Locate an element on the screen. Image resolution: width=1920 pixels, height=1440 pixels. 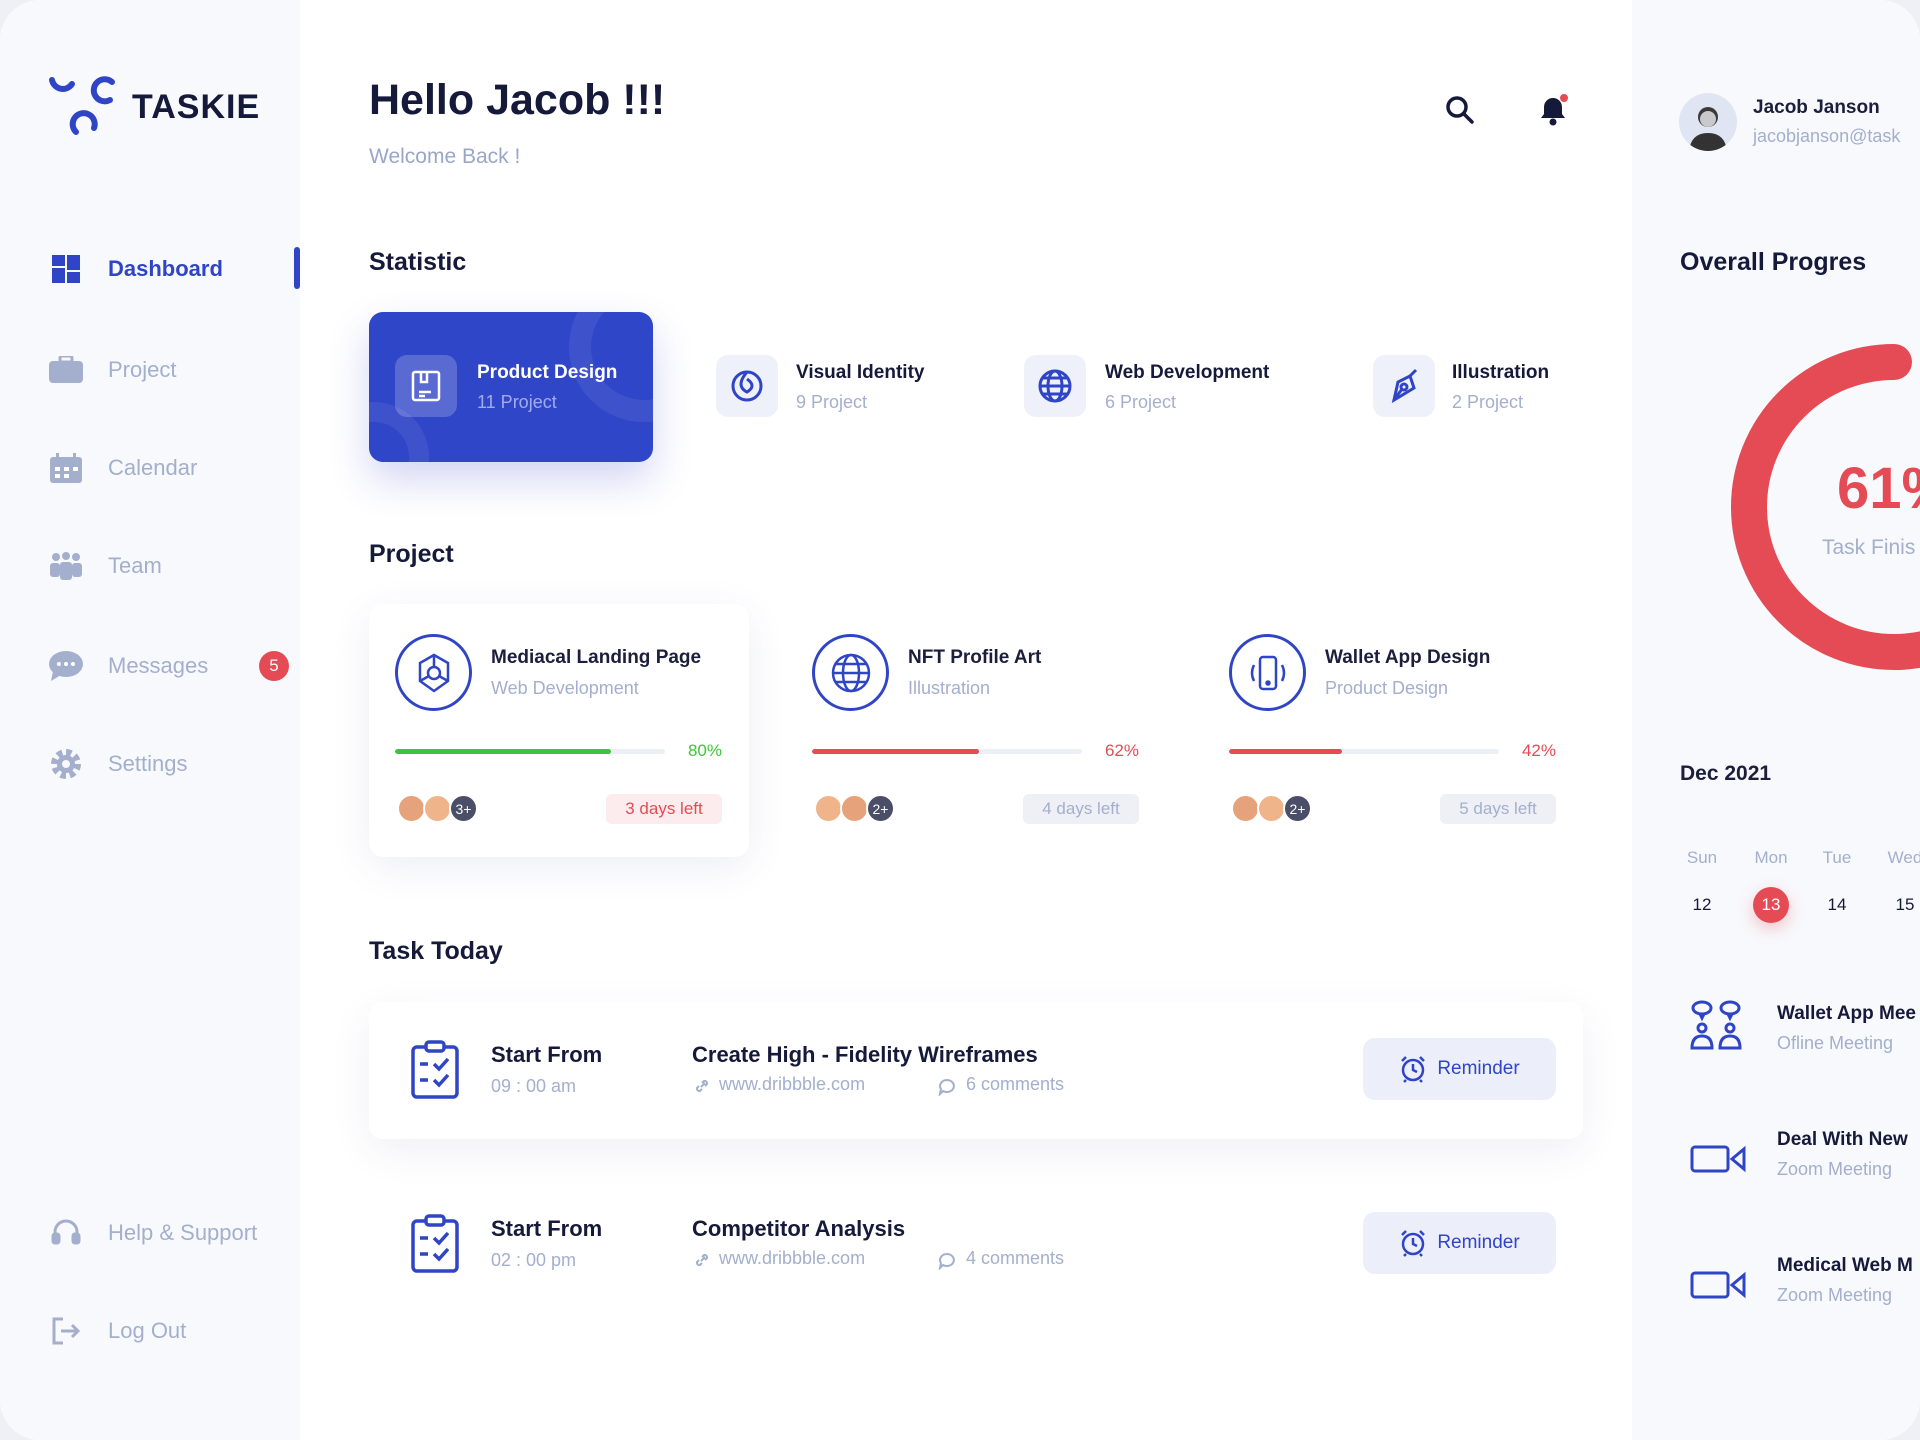
weekday-label: Sun is located at coordinates (1702, 857).